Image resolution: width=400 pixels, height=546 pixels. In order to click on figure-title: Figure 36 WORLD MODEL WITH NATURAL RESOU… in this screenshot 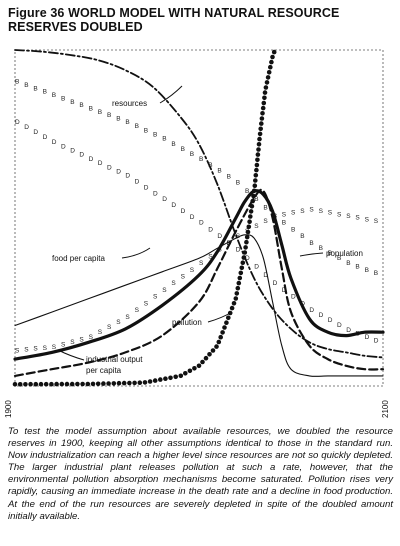, I will do `click(200, 20)`.